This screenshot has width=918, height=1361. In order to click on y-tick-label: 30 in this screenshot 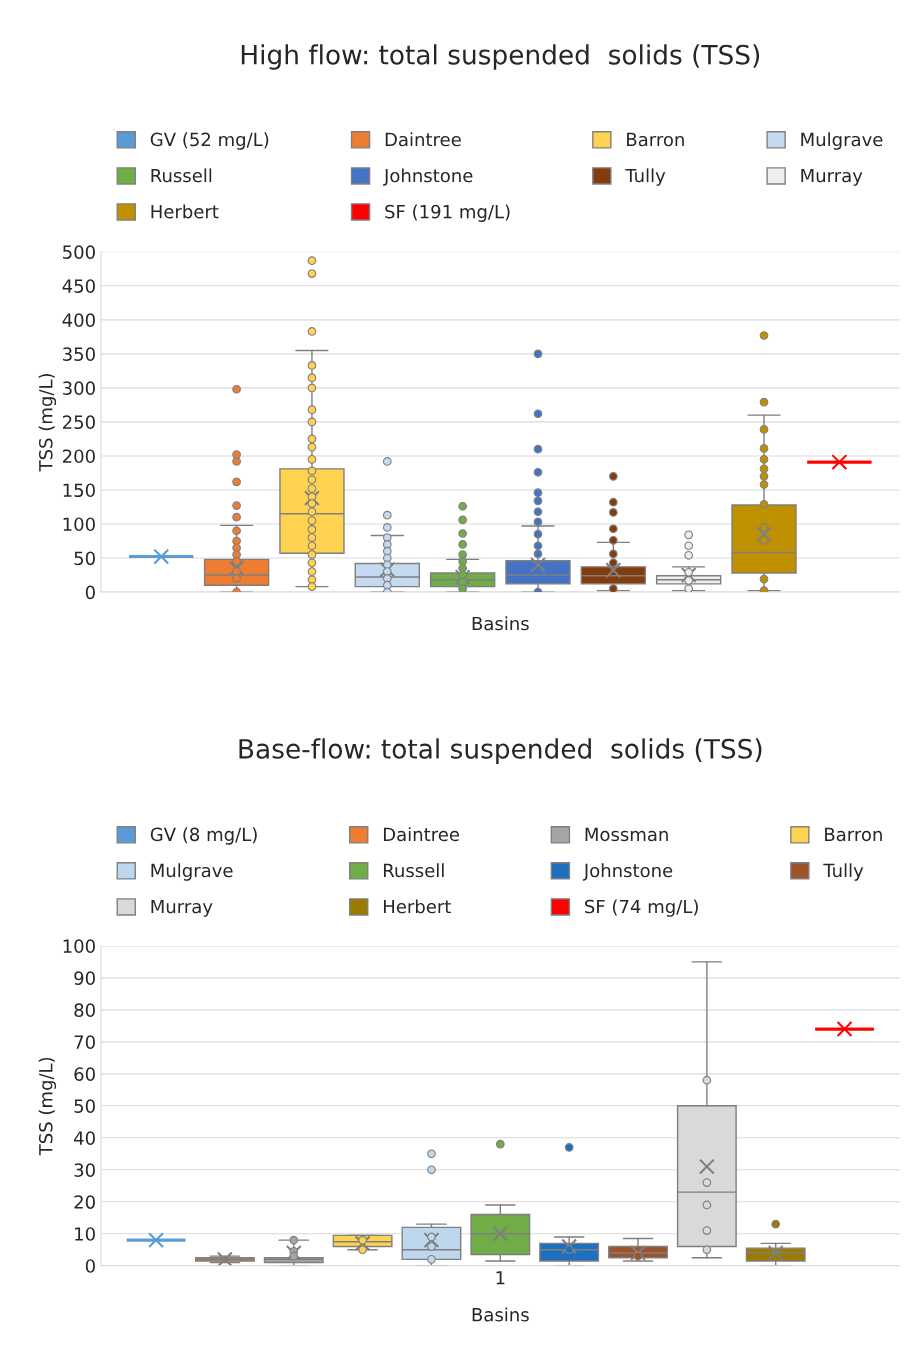, I will do `click(84, 1170)`.